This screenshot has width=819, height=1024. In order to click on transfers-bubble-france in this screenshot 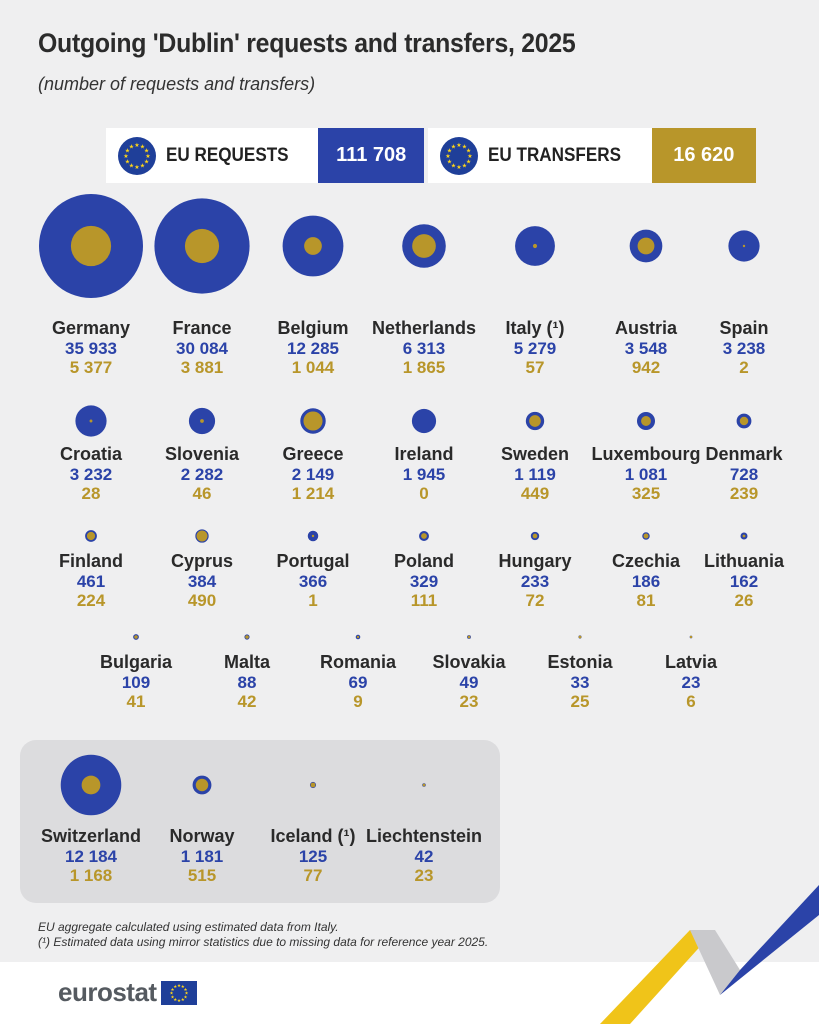, I will do `click(202, 246)`.